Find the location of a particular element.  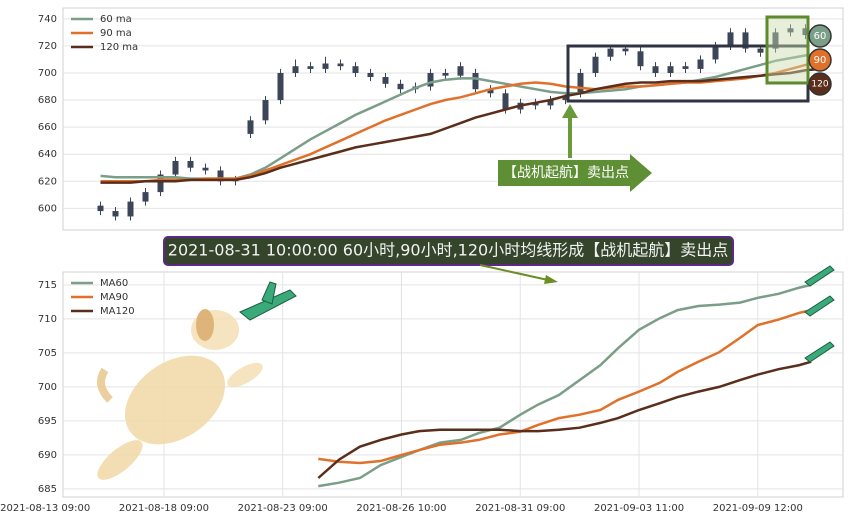

x-tick-label: 2021-09-03 11:00 is located at coordinates (639, 508).